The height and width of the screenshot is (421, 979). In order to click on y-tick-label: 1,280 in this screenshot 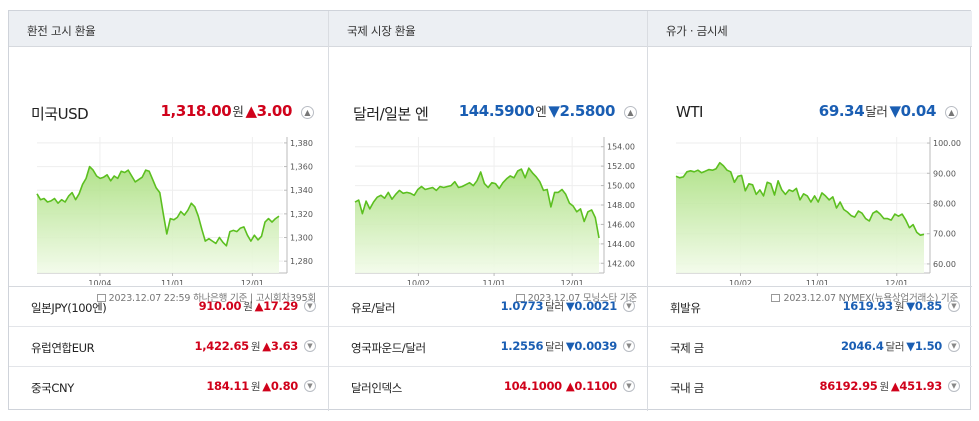, I will do `click(301, 261)`.